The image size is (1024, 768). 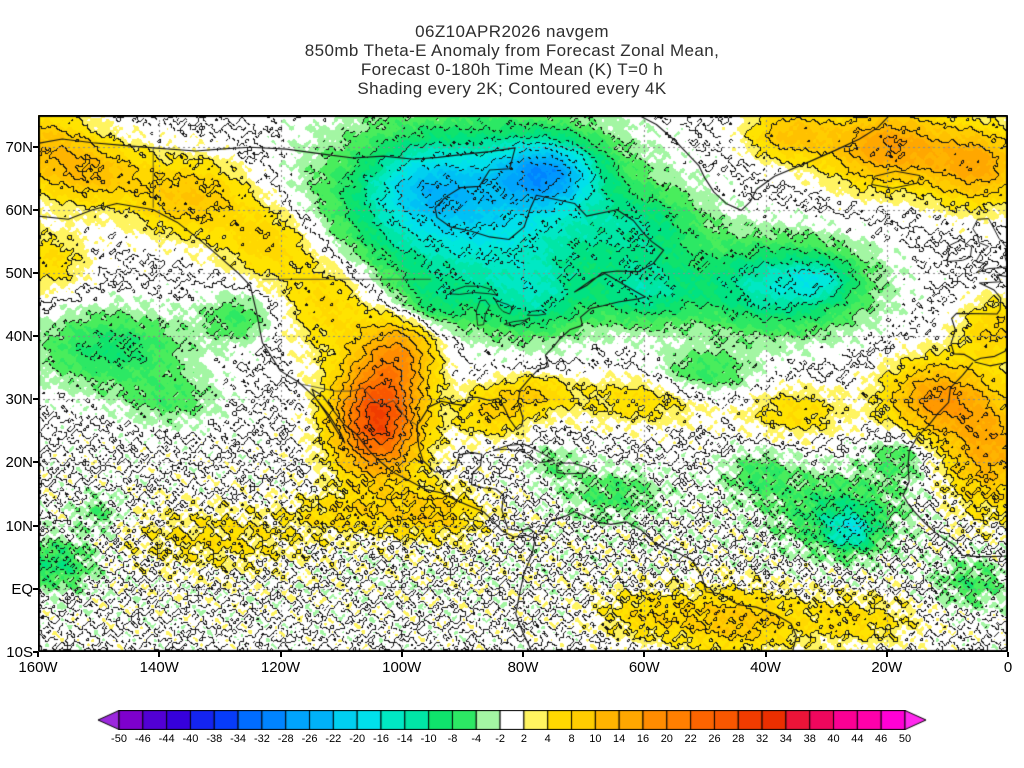 What do you see at coordinates (381, 739) in the screenshot?
I see `colorbar-label: -16` at bounding box center [381, 739].